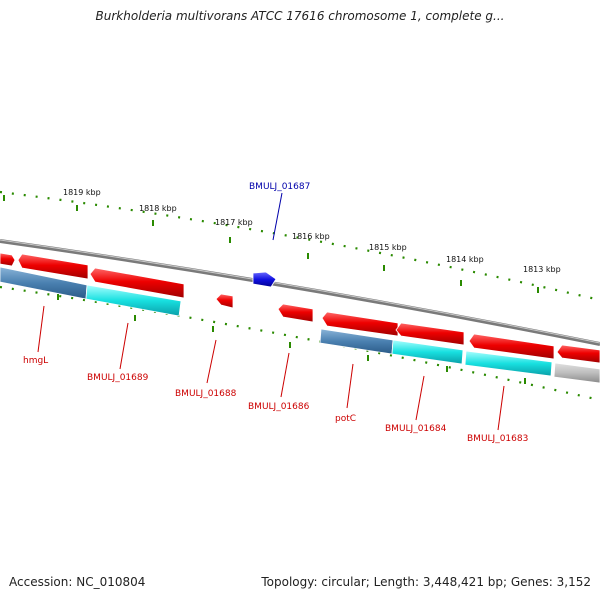 The height and width of the screenshot is (600, 600). Describe the element at coordinates (511, 346) in the screenshot. I see `gene-bmulj-01683-arrow` at that location.